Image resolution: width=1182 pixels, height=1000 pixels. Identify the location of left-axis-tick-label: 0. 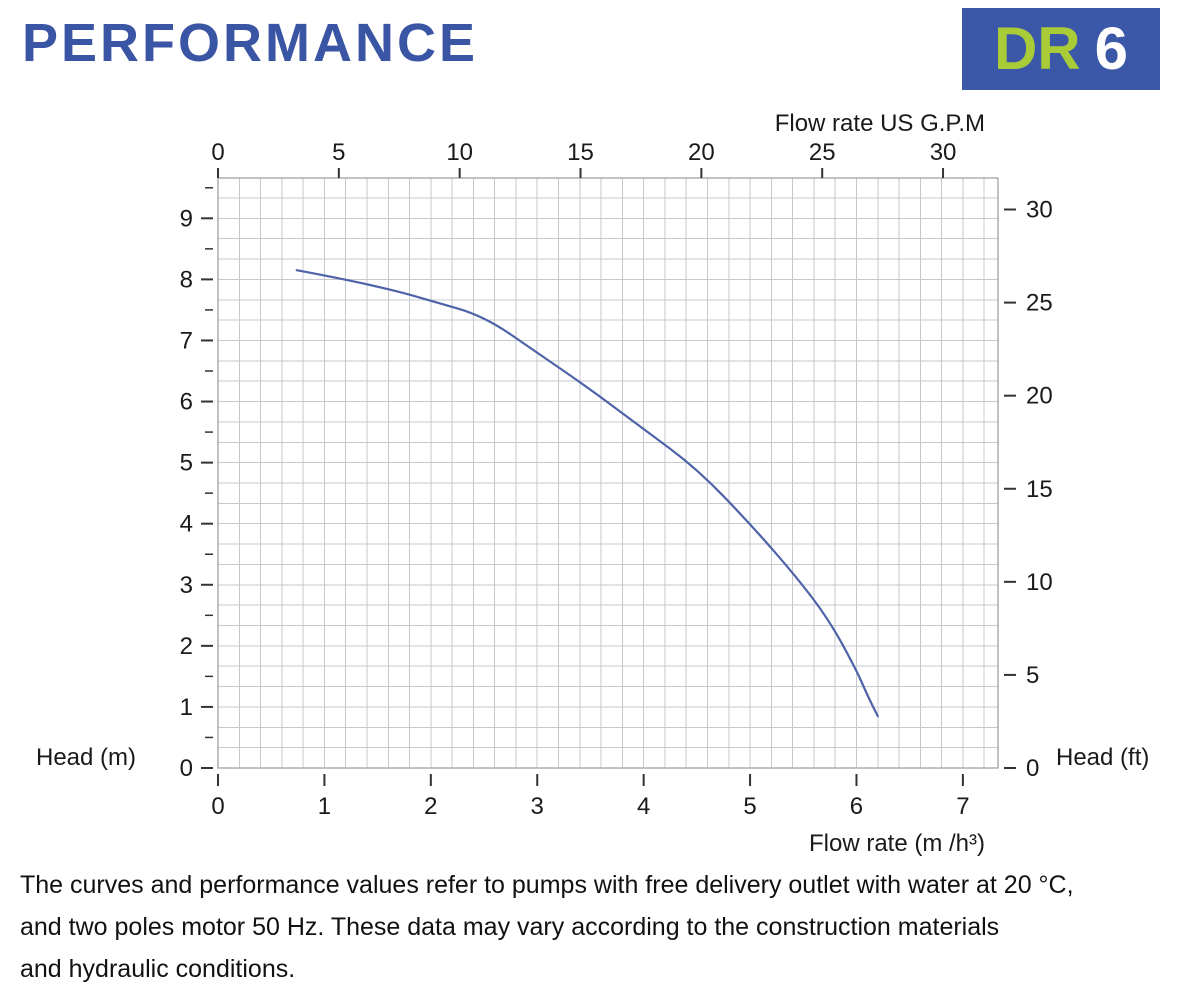
(186, 768).